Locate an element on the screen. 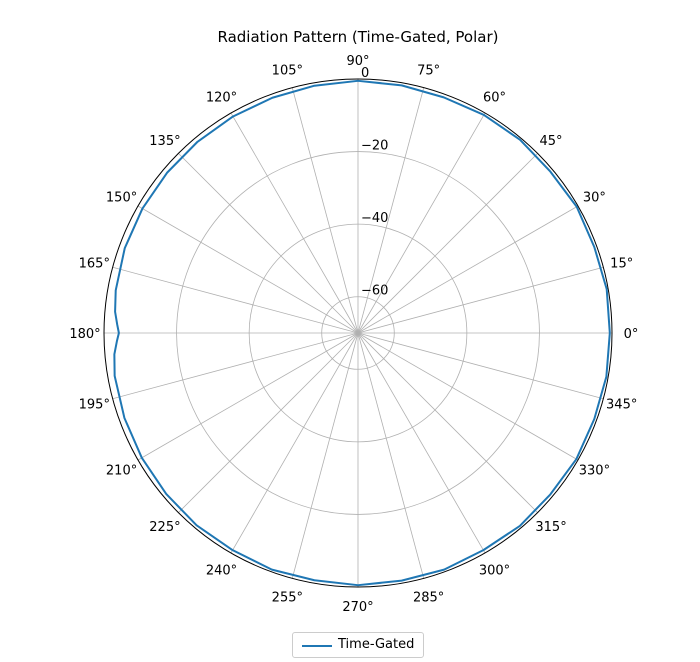  r-tick-label: −40 is located at coordinates (374, 218).